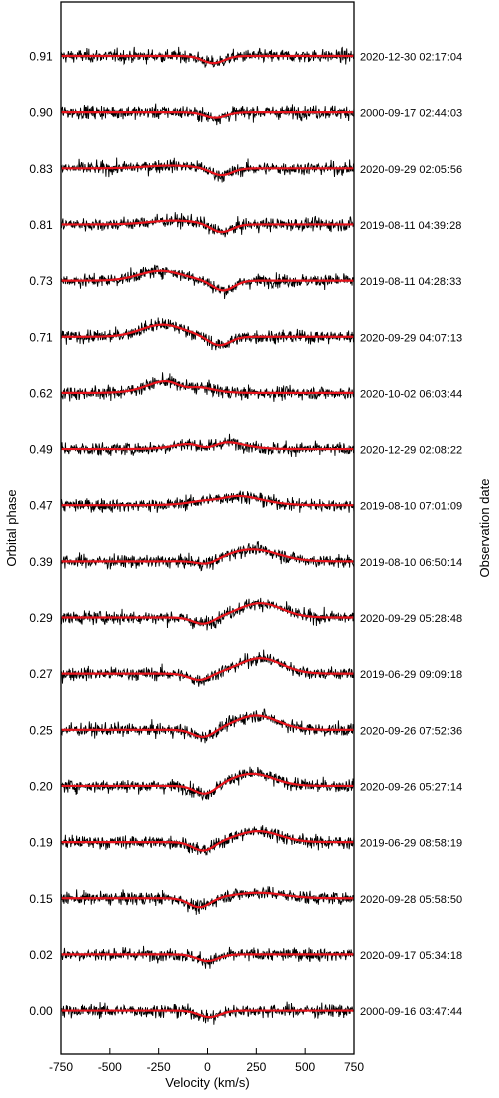 The width and height of the screenshot is (499, 1098). What do you see at coordinates (41, 57) in the screenshot?
I see `phase-label: 0.91` at bounding box center [41, 57].